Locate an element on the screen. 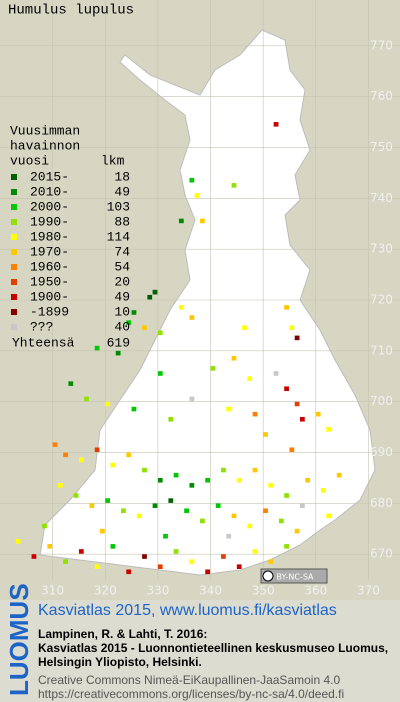  citation: Lampinen, R. & Lahti, T. 2016: is located at coordinates (123, 634).